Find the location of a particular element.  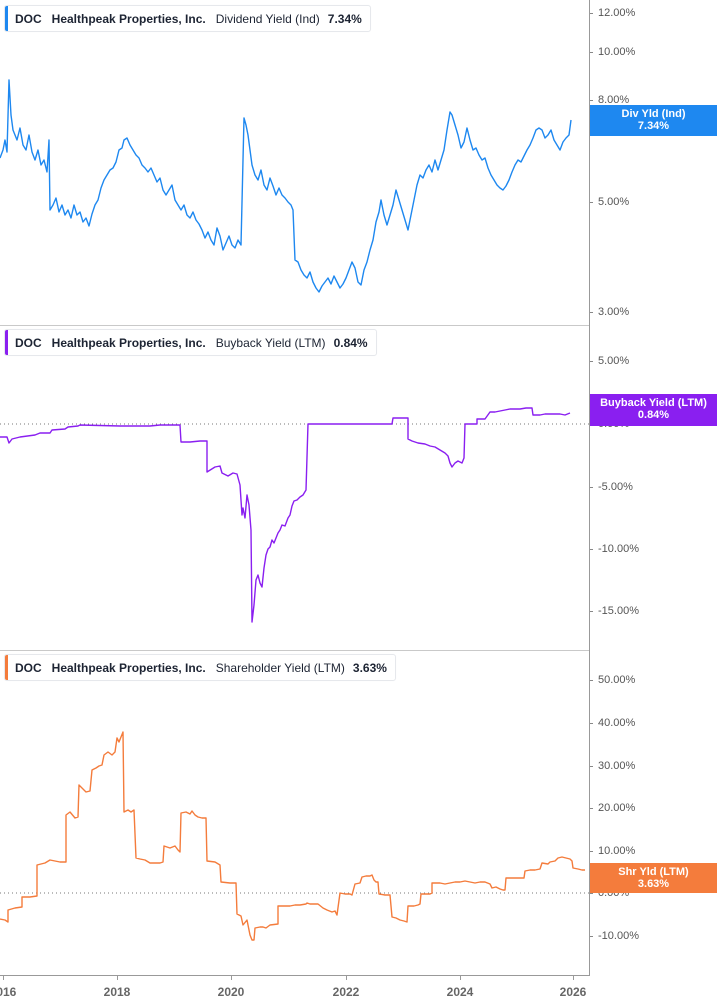

legend-metric: Buyback Yield (LTM) is located at coordinates (270, 342).